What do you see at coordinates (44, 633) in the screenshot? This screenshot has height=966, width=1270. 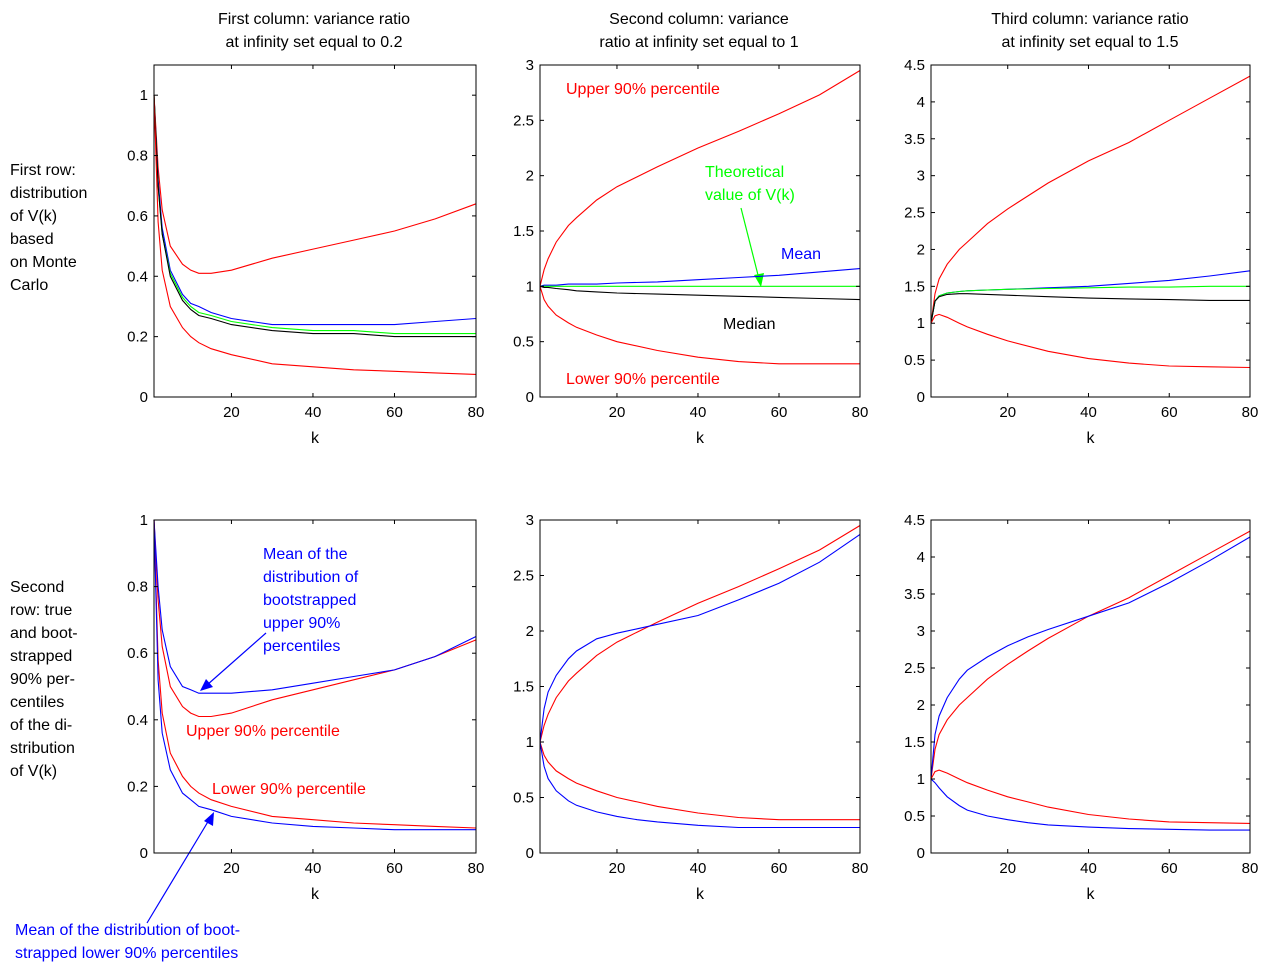 I see `row-2-label-line: and boot-` at bounding box center [44, 633].